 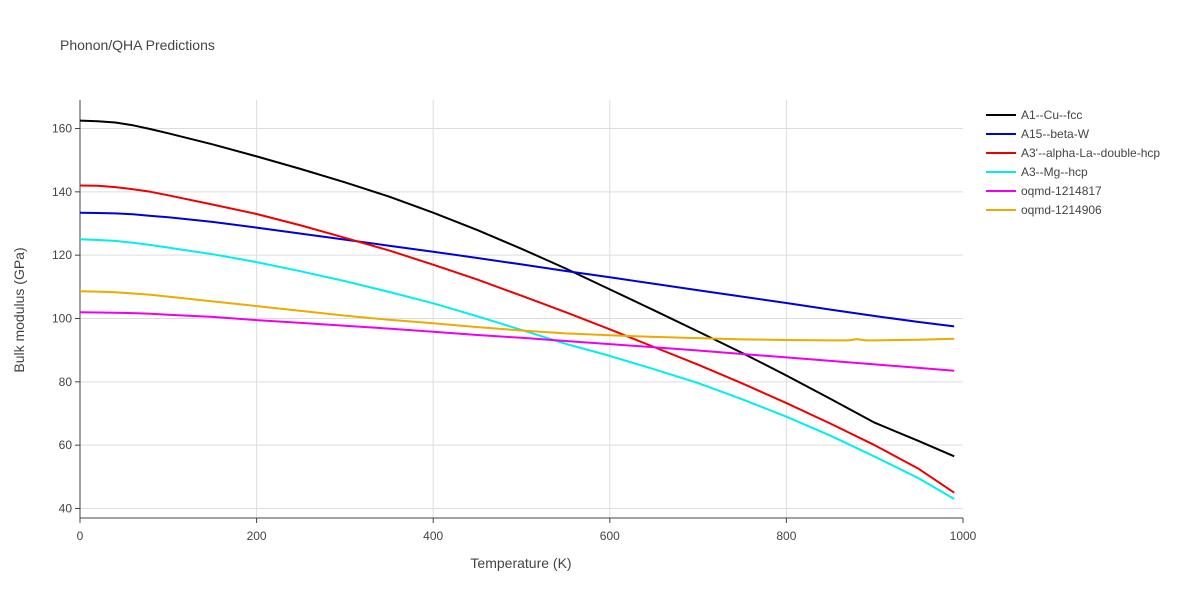 I want to click on legend-item: oqmd-1214817, so click(x=1044, y=191).